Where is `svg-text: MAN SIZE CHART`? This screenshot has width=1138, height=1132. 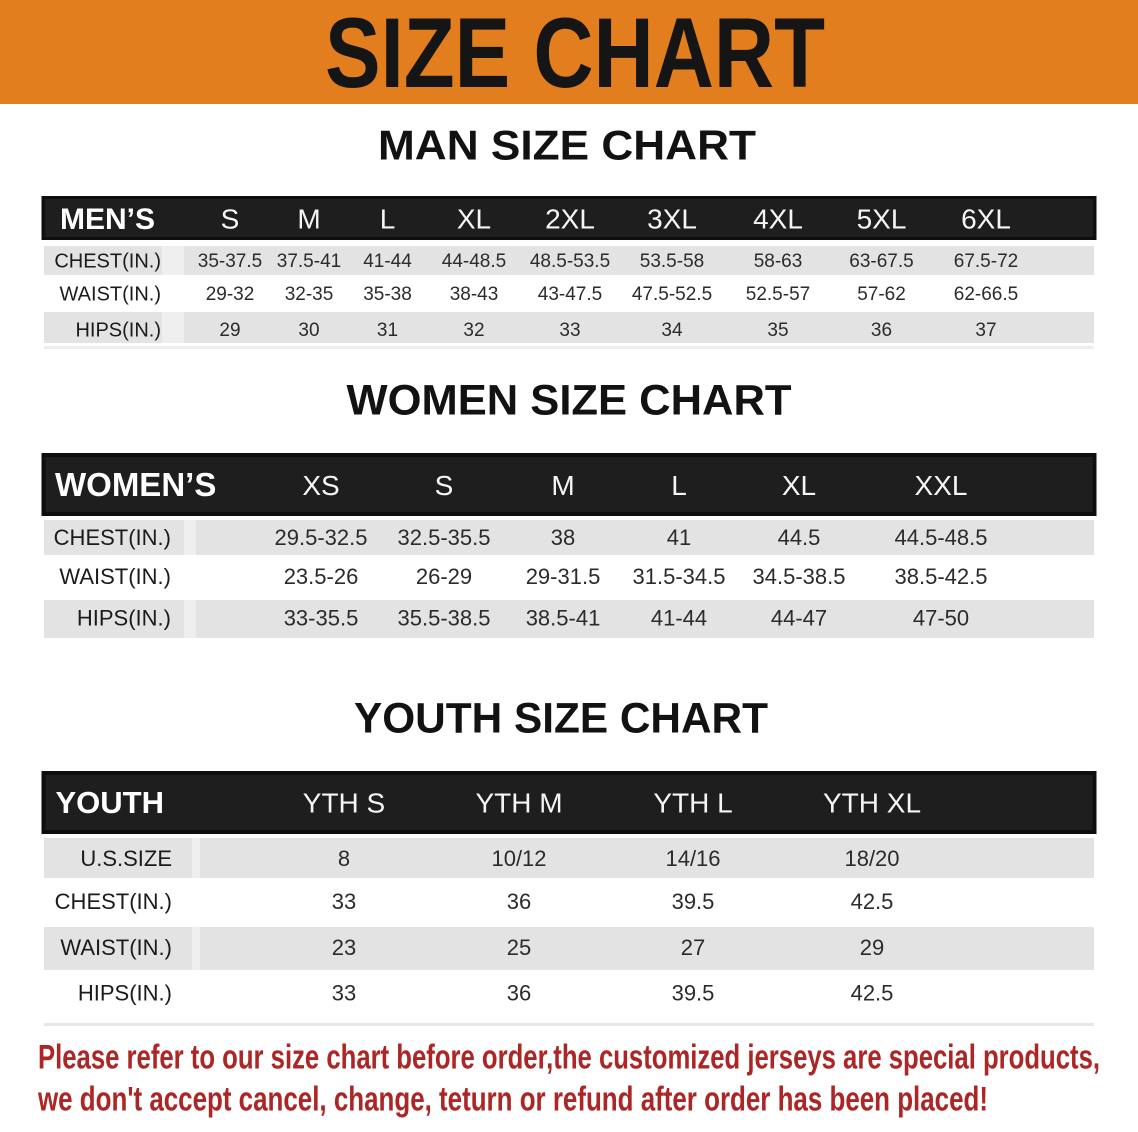 svg-text: MAN SIZE CHART is located at coordinates (567, 145).